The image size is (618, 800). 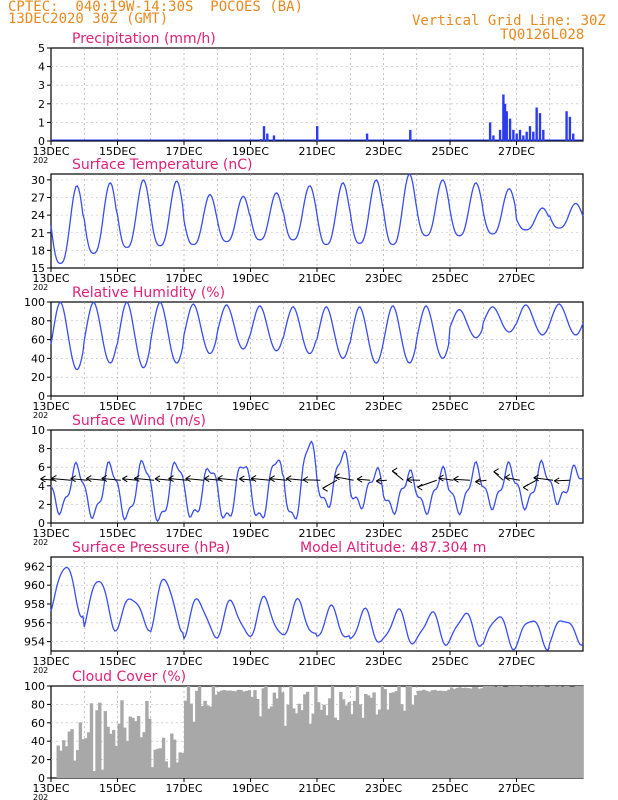 I want to click on wind-xtick-label: 21DEC, so click(x=316, y=533).